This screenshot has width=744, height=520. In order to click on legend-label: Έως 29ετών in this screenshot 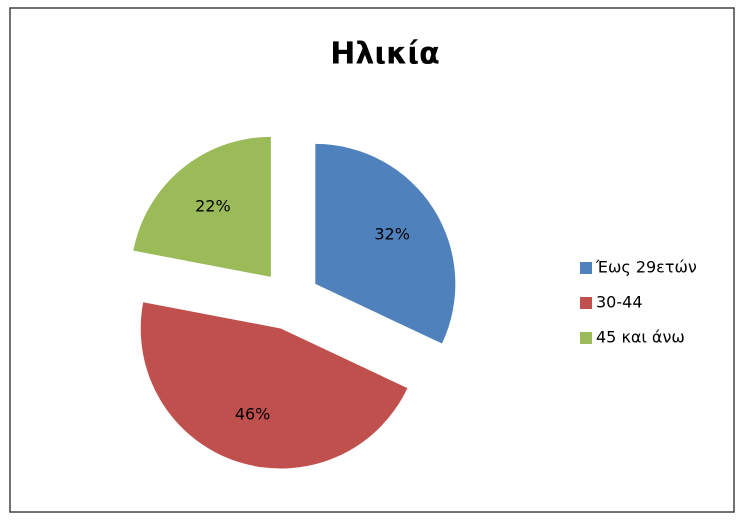, I will do `click(646, 267)`.